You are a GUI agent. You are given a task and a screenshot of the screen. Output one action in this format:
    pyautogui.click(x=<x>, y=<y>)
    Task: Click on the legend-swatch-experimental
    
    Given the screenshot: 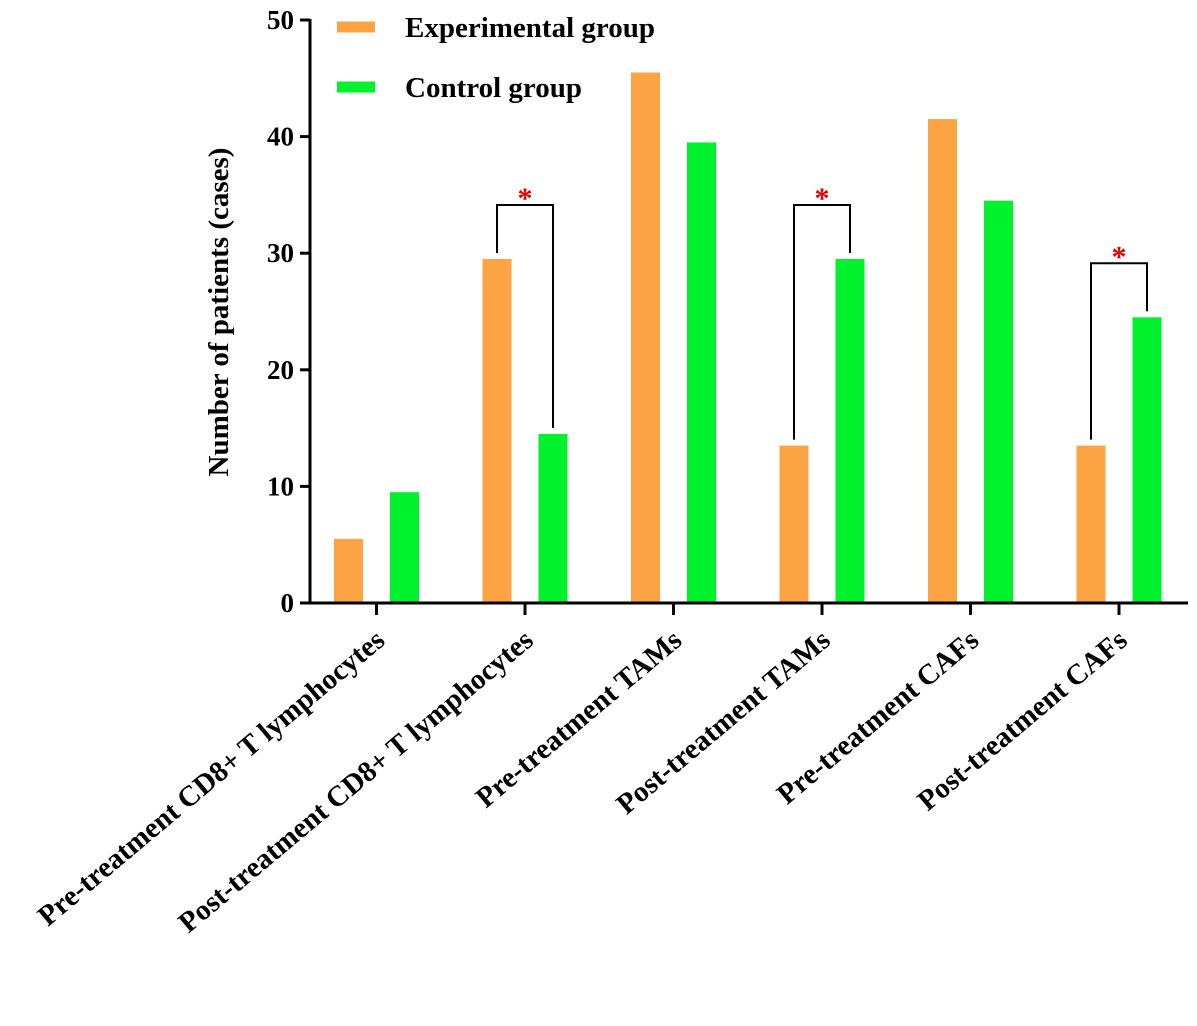 What is the action you would take?
    pyautogui.click(x=356, y=27)
    